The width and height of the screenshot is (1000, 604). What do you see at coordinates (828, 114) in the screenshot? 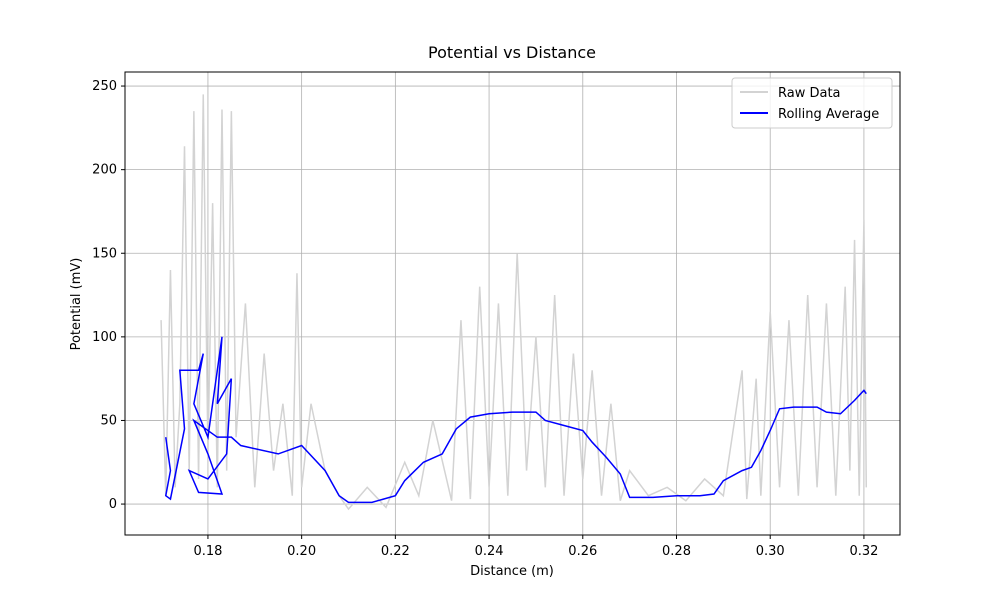
I see `legend-label: Rolling Average` at bounding box center [828, 114].